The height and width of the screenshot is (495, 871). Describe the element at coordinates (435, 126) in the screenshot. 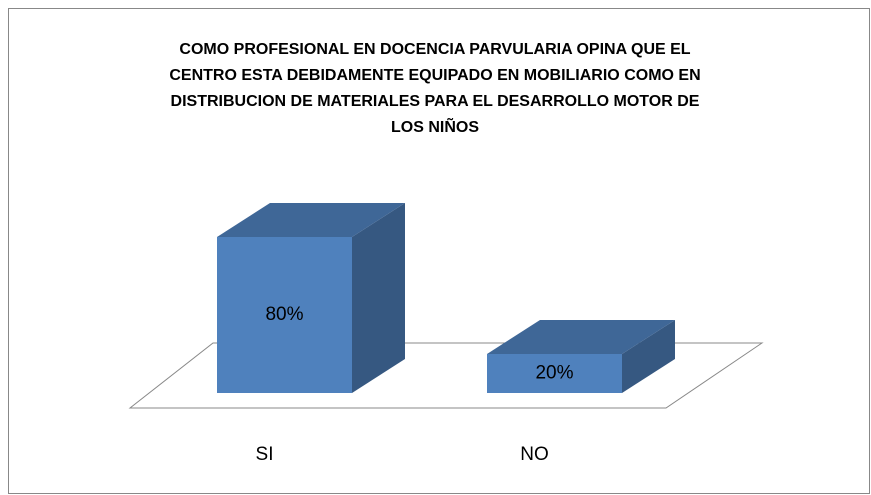

I see `chart-title: LOS NIÑOS` at that location.